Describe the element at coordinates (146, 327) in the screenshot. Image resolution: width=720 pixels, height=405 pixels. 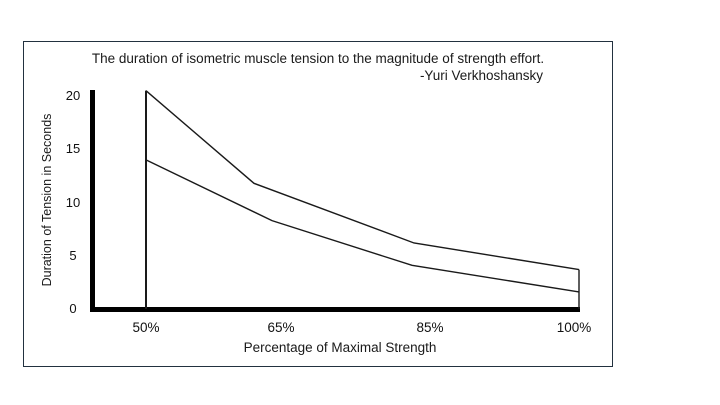
I see `x-tick-label: 50%` at that location.